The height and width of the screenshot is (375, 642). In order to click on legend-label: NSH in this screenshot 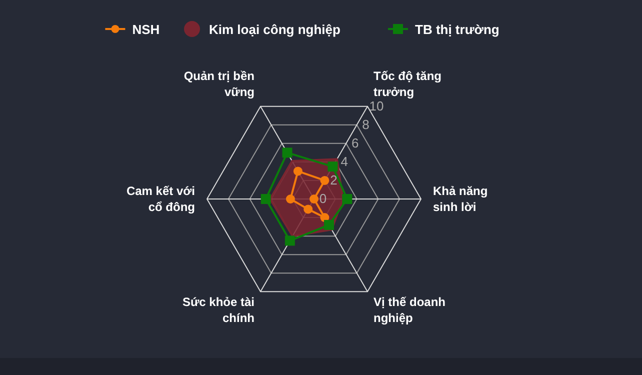, I will do `click(146, 29)`.